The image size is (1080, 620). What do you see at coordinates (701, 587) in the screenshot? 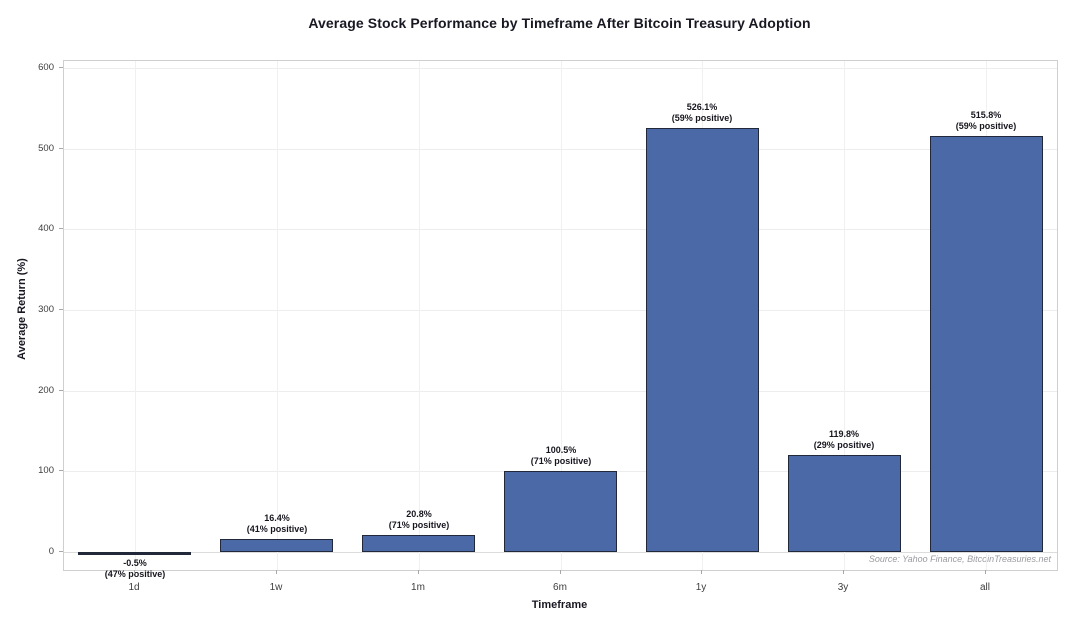
I see `x-tick-1y: 1y` at bounding box center [701, 587].